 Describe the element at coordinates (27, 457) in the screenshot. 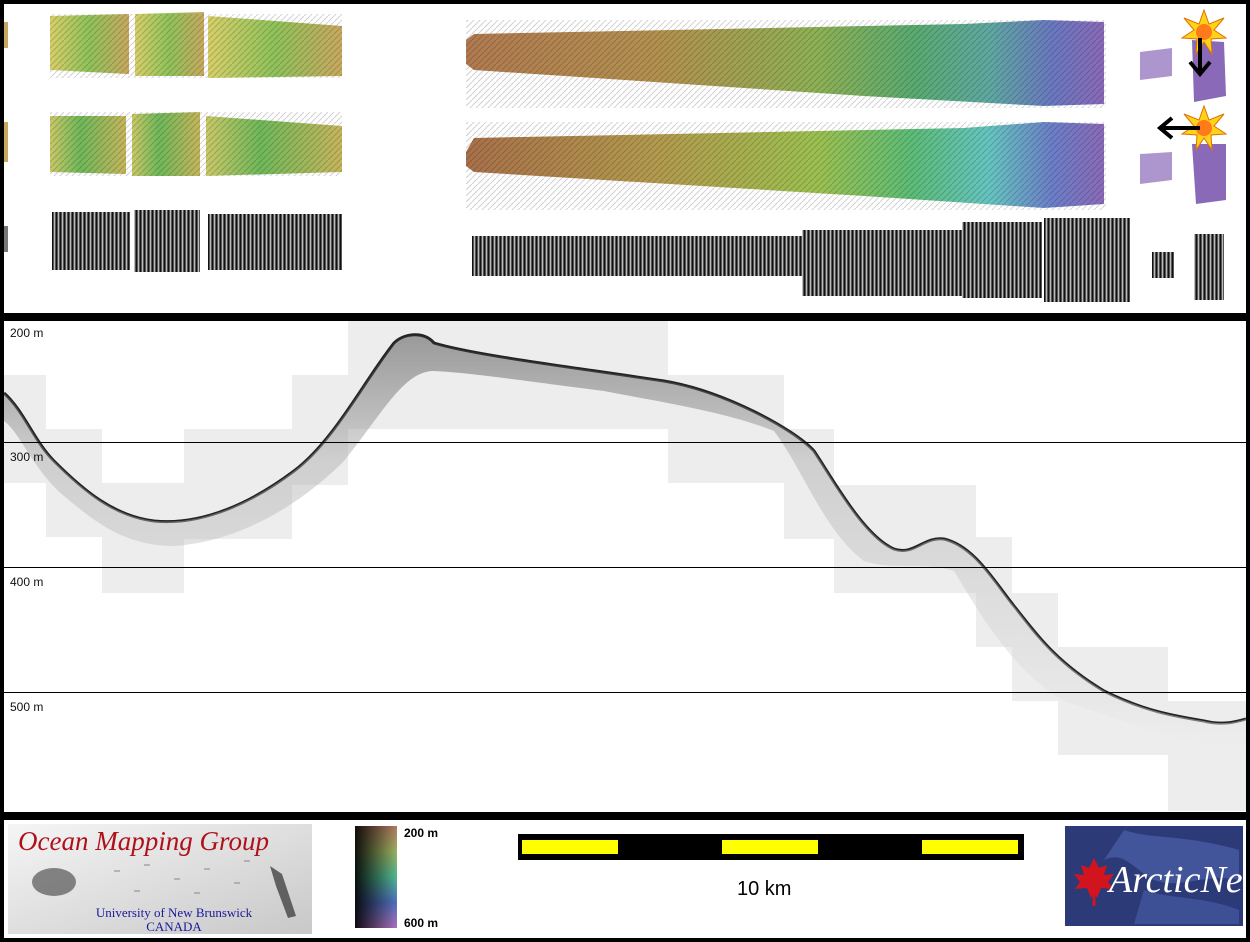

I see `depth-label-300: 300 m` at that location.